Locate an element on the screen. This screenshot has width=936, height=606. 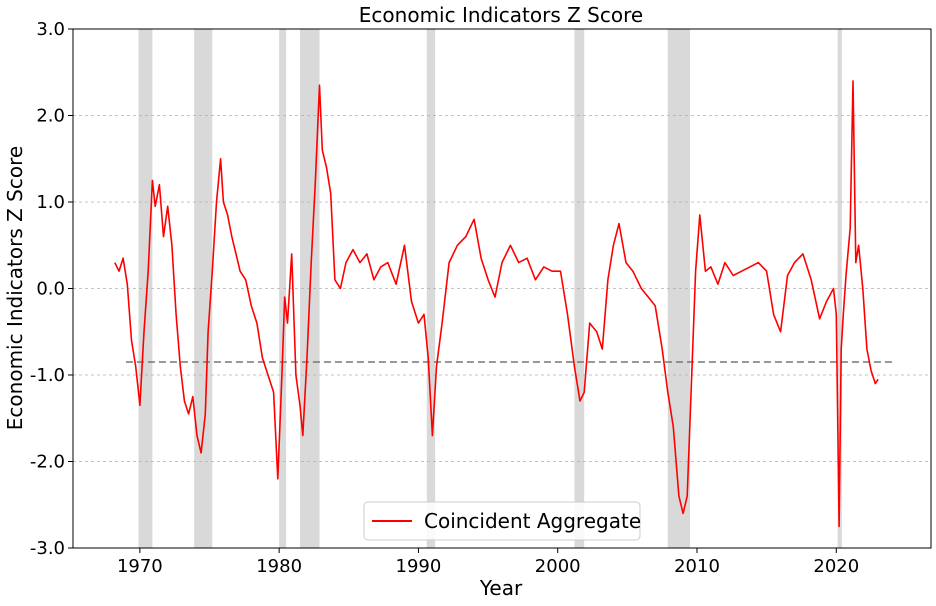
x-tick-label-2010: 2010 is located at coordinates (697, 566).